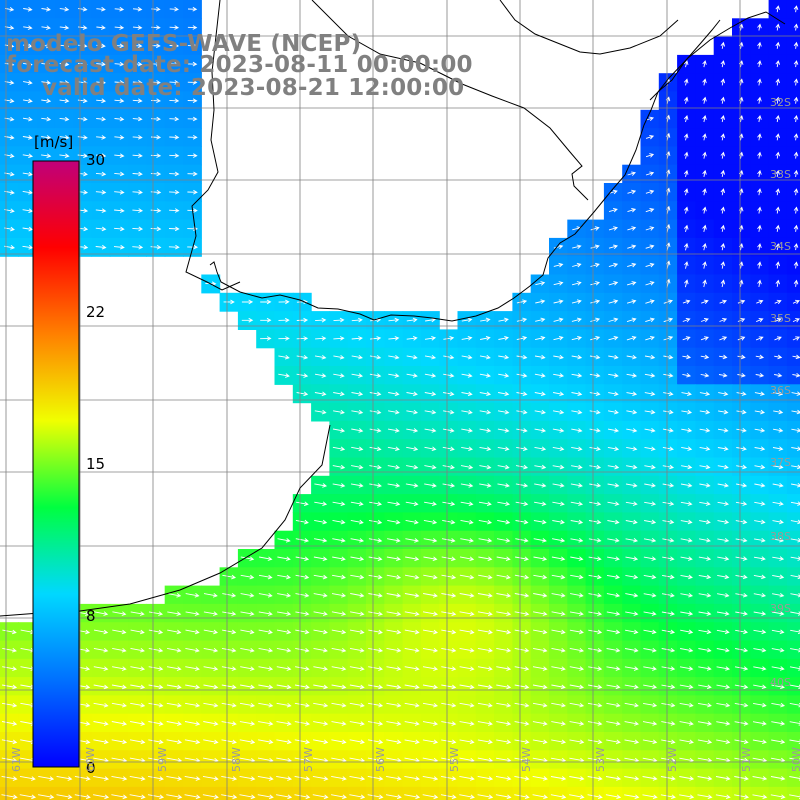  I want to click on colorbar-tick-15: 15, so click(96, 464).